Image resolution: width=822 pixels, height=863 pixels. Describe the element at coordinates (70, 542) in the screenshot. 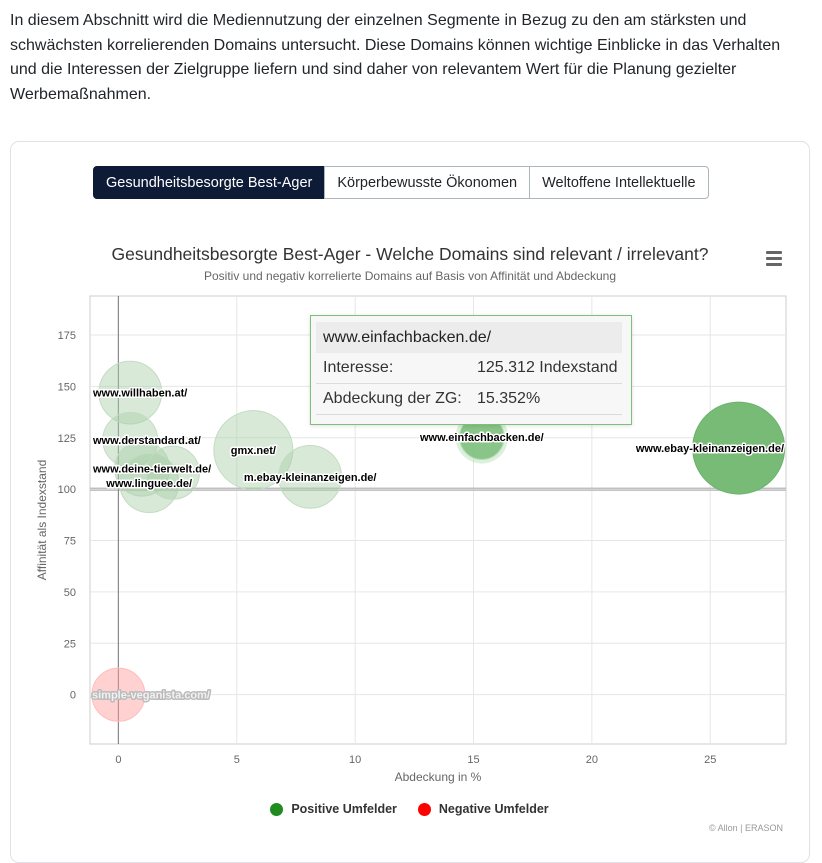

I see `y-tick-label: 75` at that location.